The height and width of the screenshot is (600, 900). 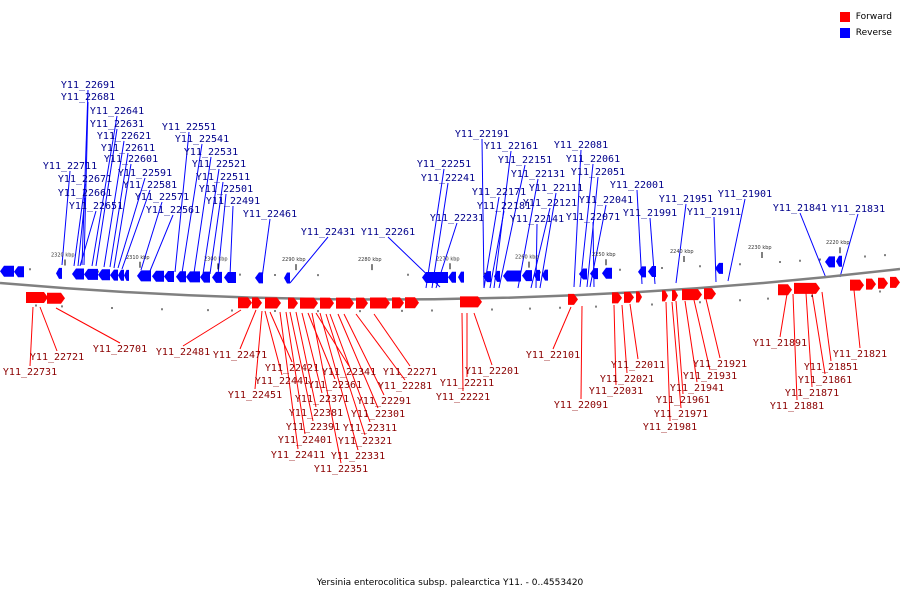 What do you see at coordinates (450, 284) in the screenshot?
I see `genome-backbone` at bounding box center [450, 284].